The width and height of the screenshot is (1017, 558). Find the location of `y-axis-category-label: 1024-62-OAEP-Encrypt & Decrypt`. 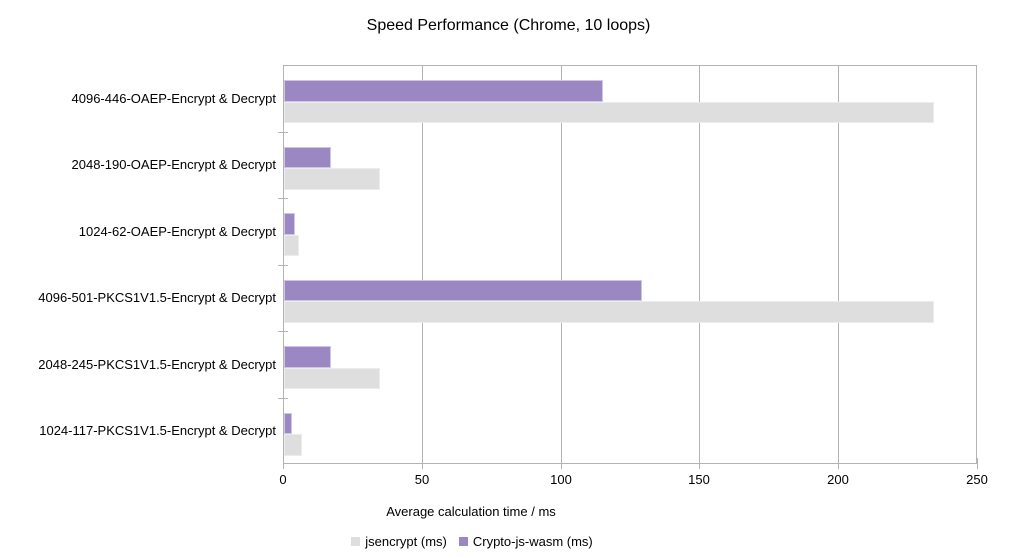

y-axis-category-label: 1024-62-OAEP-Encrypt & Decrypt is located at coordinates (177, 231).